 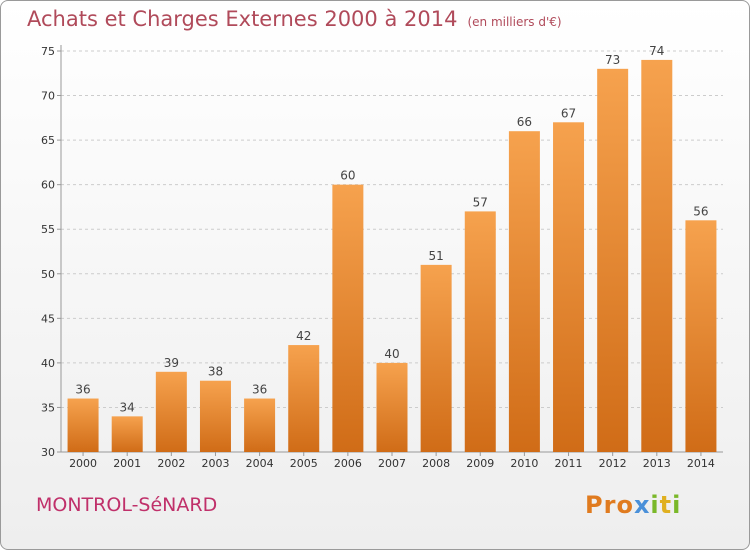 I want to click on logo-letter: o, so click(x=625, y=505).